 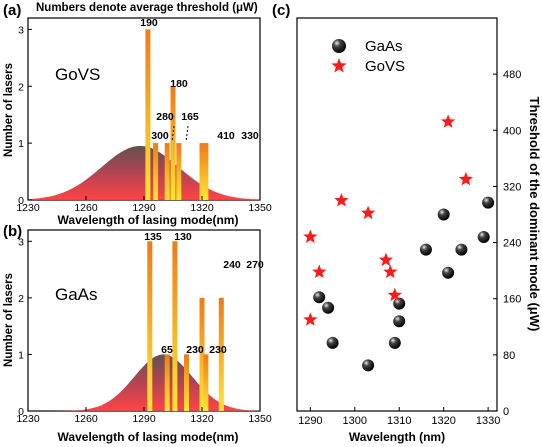 I want to click on x-tick-label-b-2: 1260, so click(x=86, y=419).